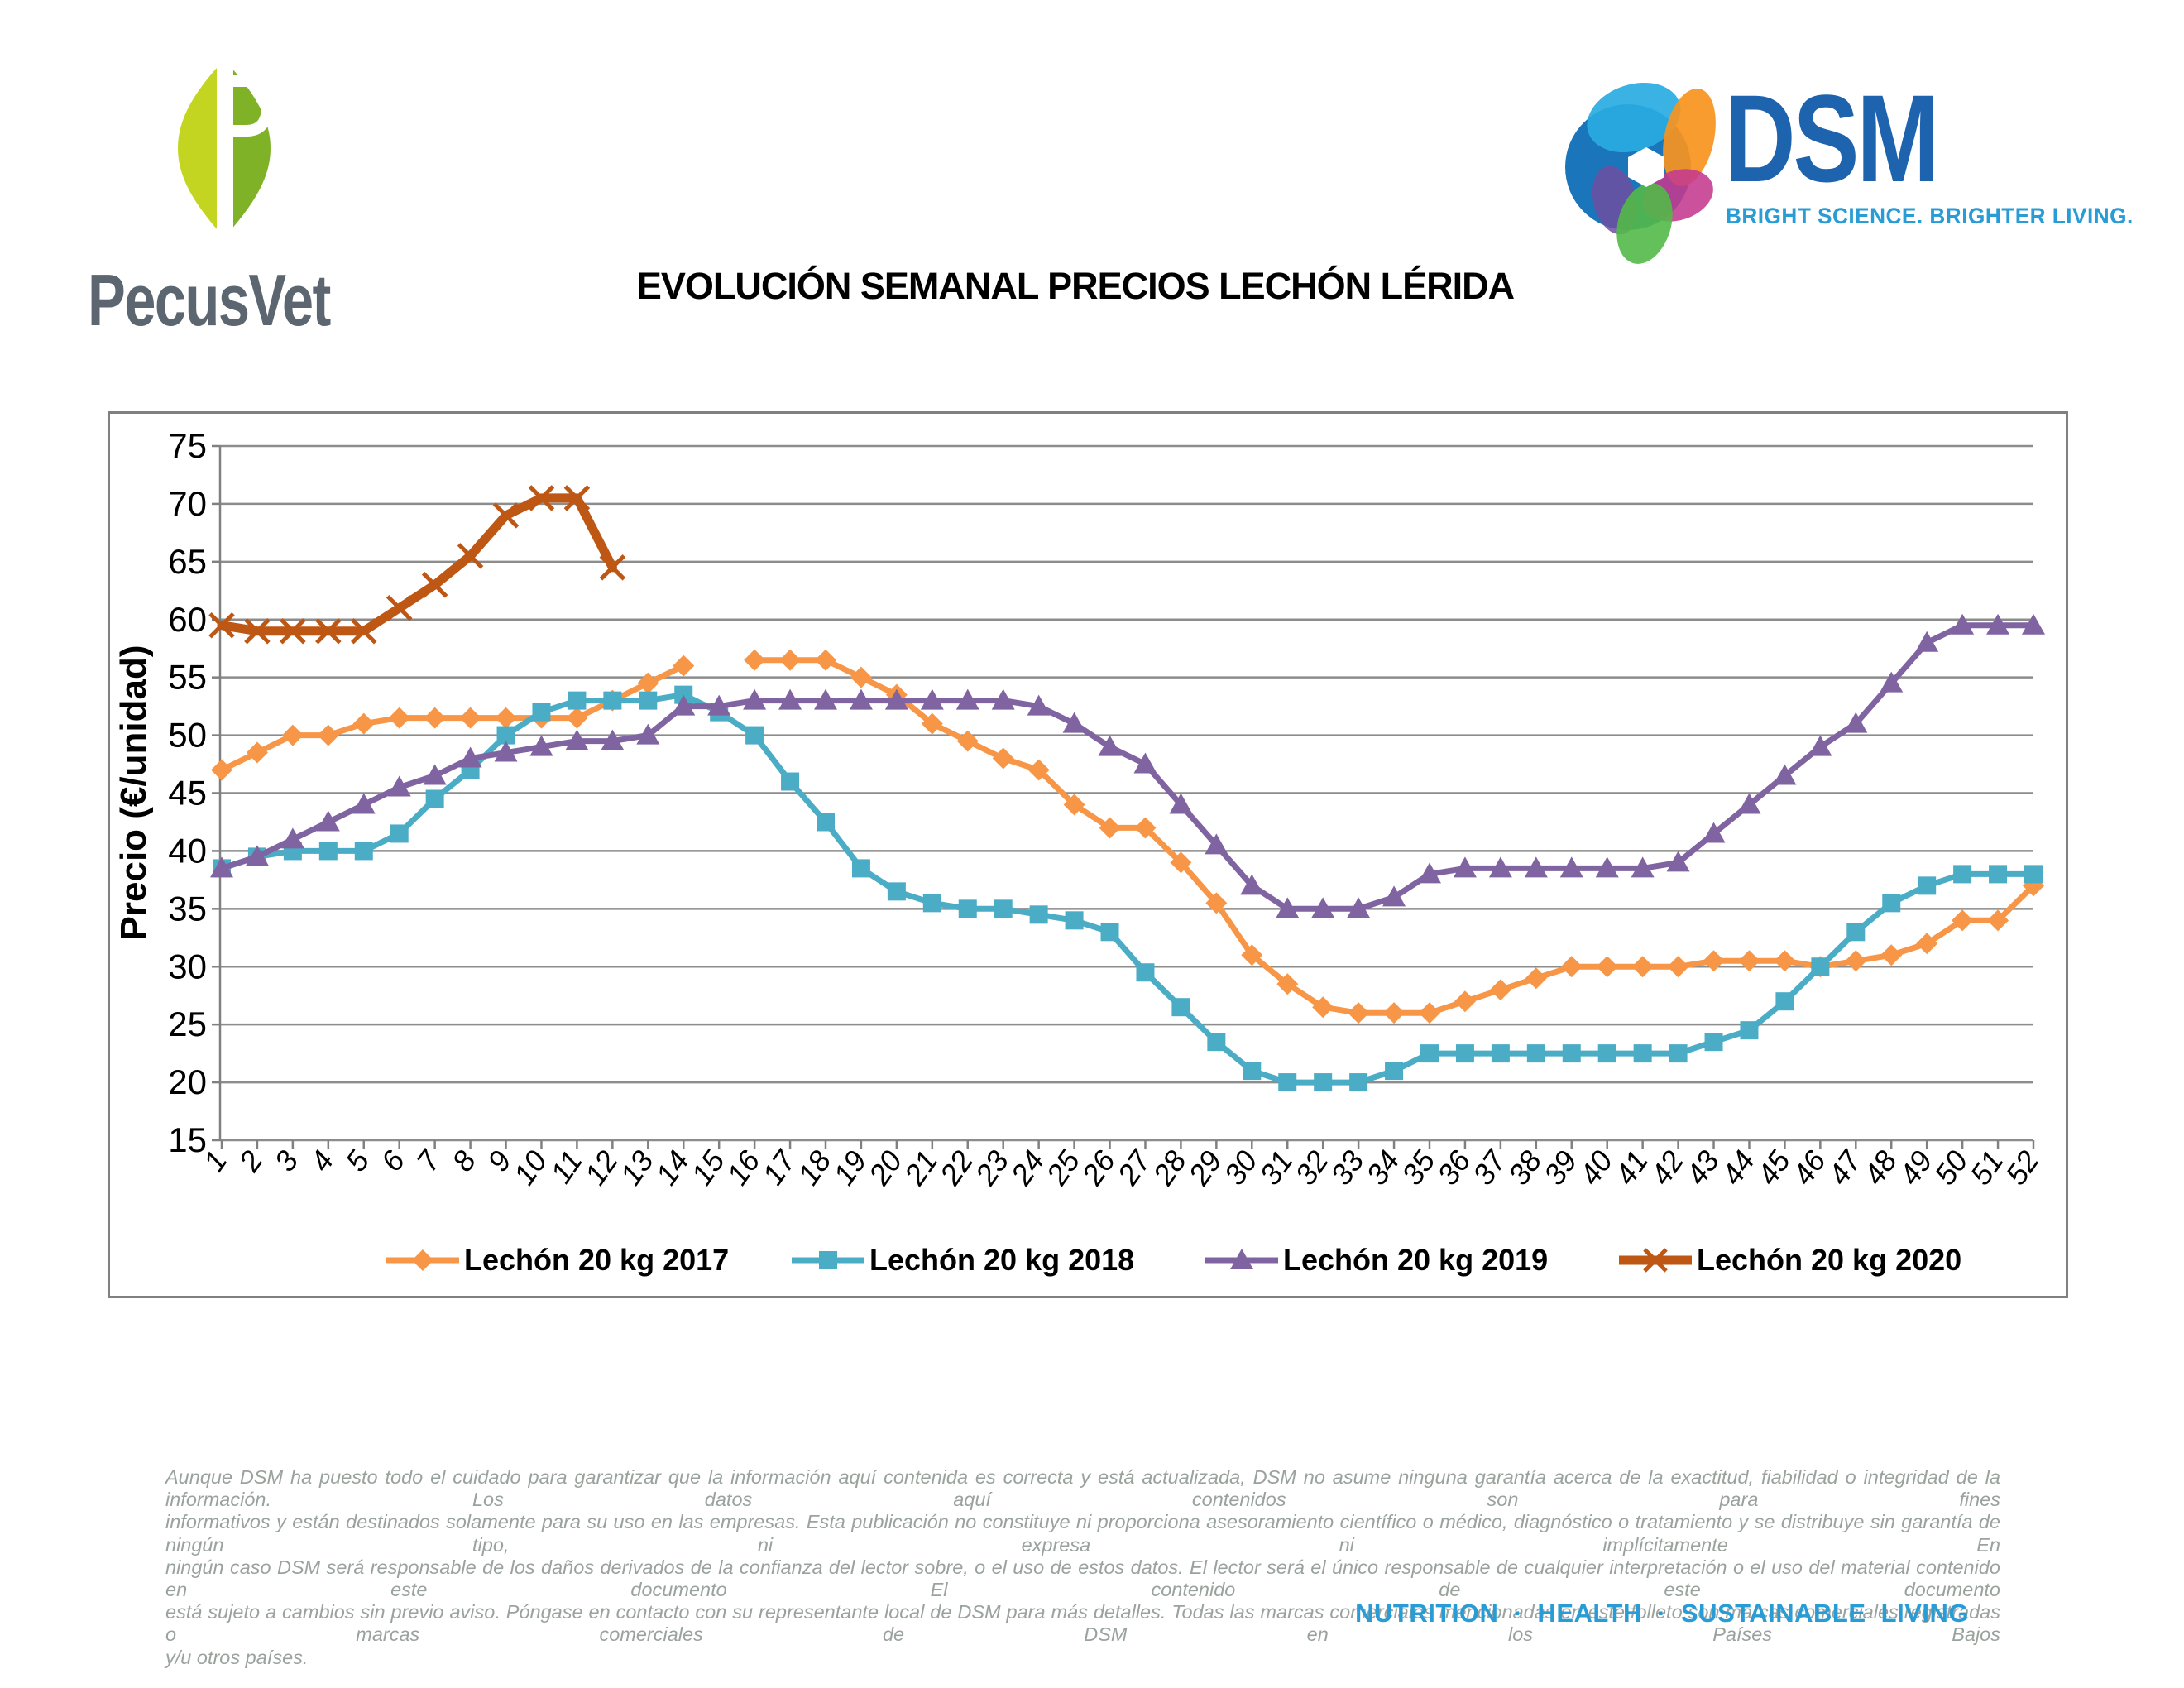 Image resolution: width=2184 pixels, height=1688 pixels. What do you see at coordinates (187, 1081) in the screenshot?
I see `y-tick-label: 20` at bounding box center [187, 1081].